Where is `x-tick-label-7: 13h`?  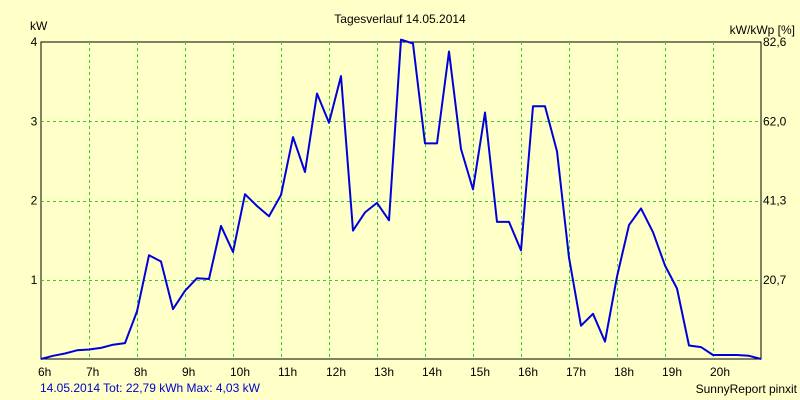 x-tick-label-7: 13h is located at coordinates (384, 372).